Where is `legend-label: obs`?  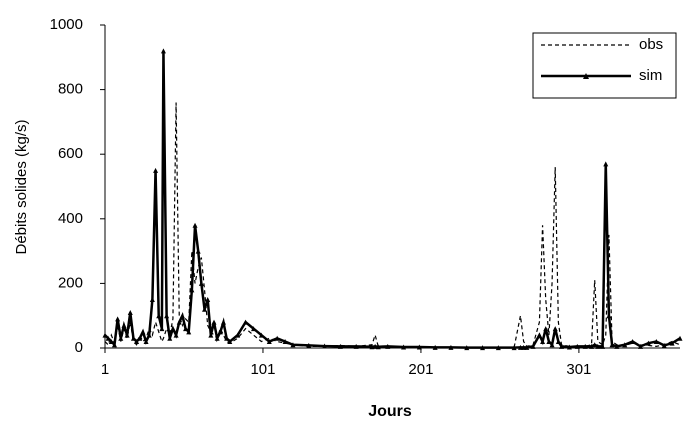
legend-label: obs is located at coordinates (651, 44).